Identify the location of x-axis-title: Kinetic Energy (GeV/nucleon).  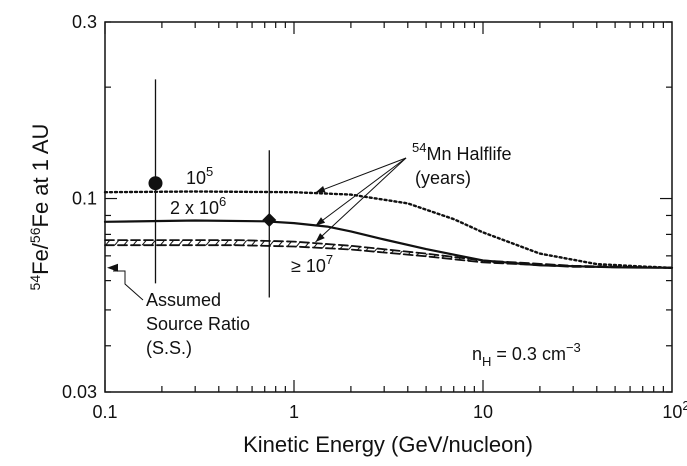
(388, 444).